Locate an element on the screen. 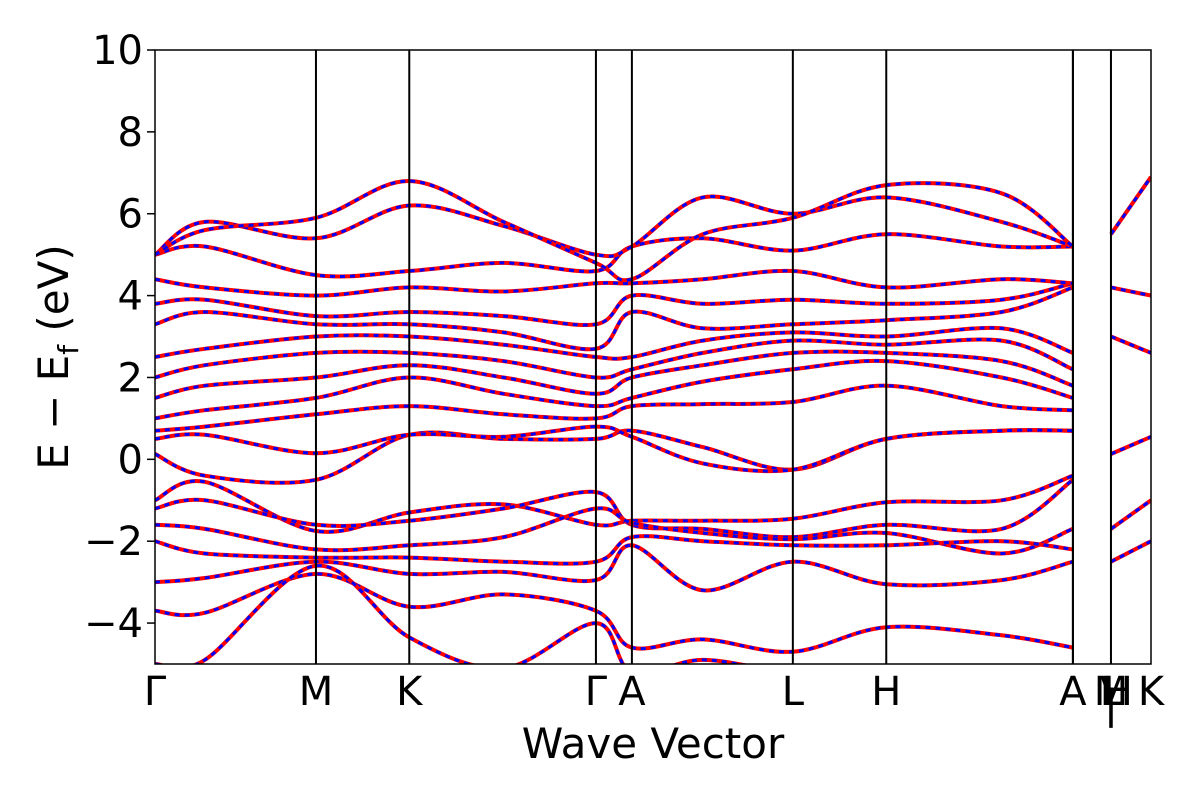  band-1-dashed-line is located at coordinates (614, 449).